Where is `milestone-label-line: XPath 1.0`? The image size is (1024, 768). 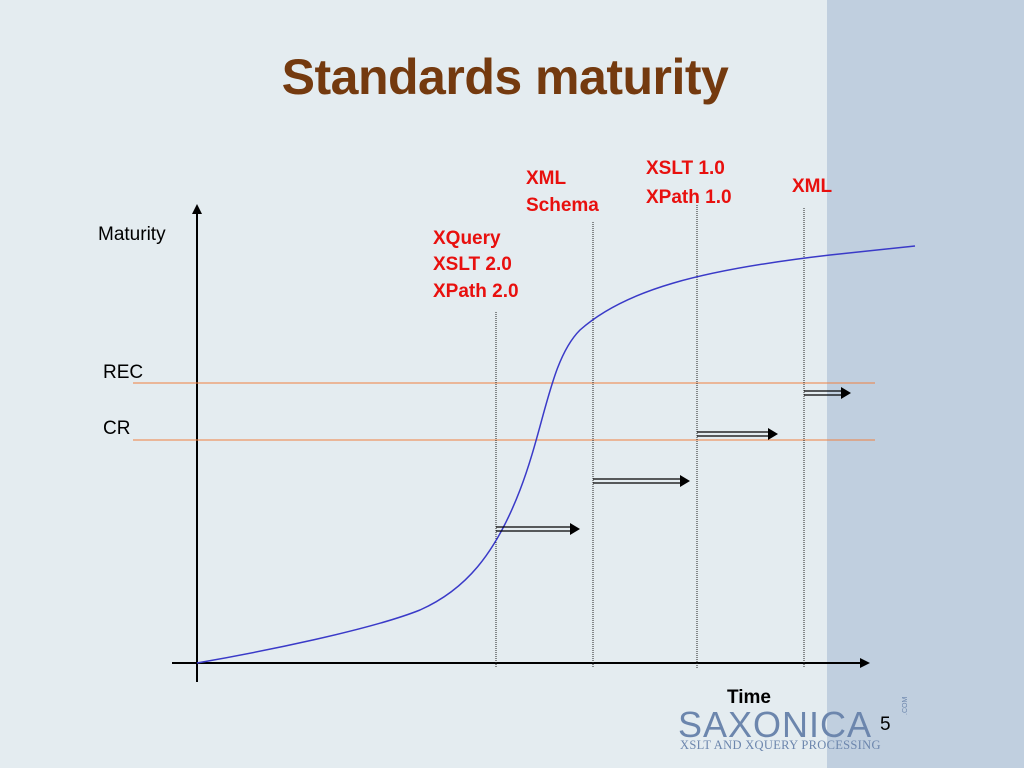
milestone-label-line: XPath 1.0 is located at coordinates (689, 197).